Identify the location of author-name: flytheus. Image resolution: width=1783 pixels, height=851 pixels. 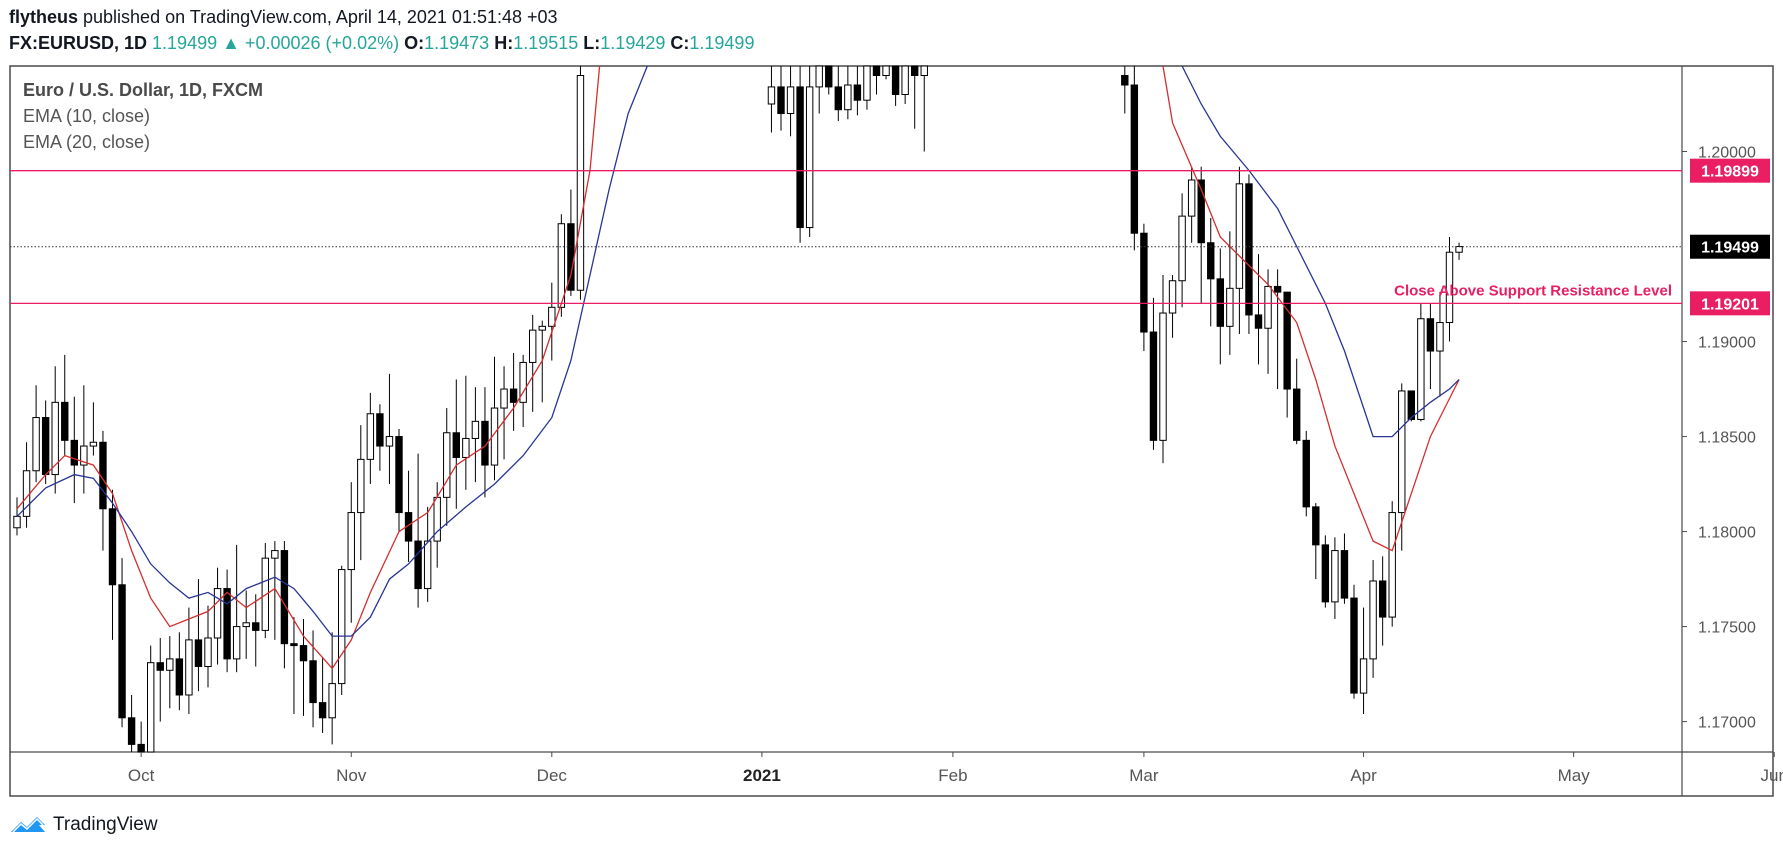
(44, 17).